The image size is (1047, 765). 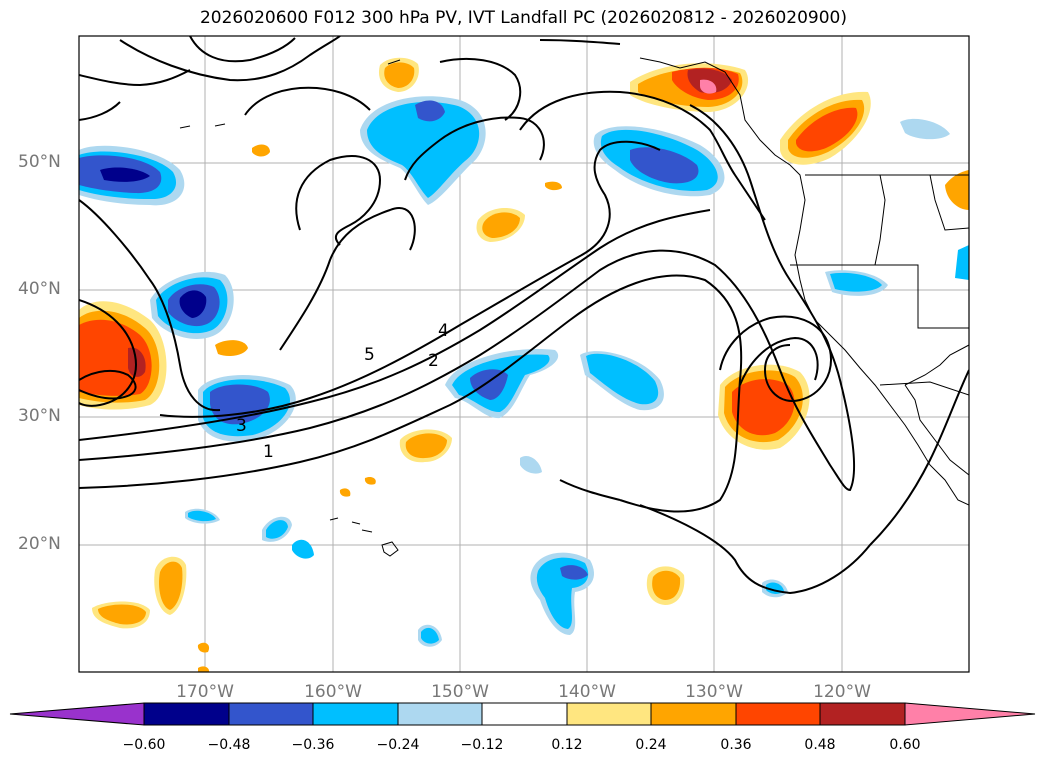 What do you see at coordinates (313, 745) in the screenshot?
I see `colorbar-tick: −0.36` at bounding box center [313, 745].